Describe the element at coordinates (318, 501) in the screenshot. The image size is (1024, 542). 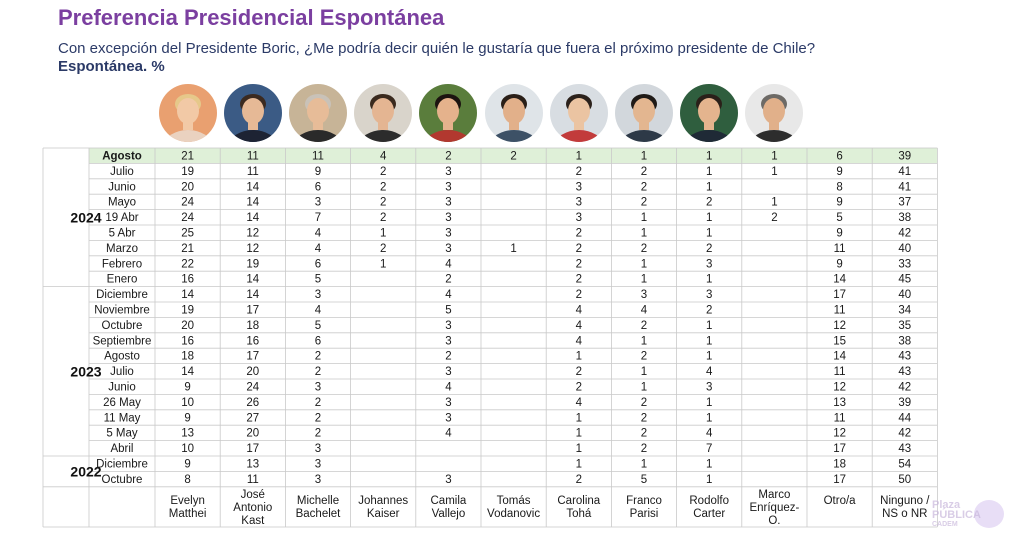
I see `column-label: Michelle` at that location.